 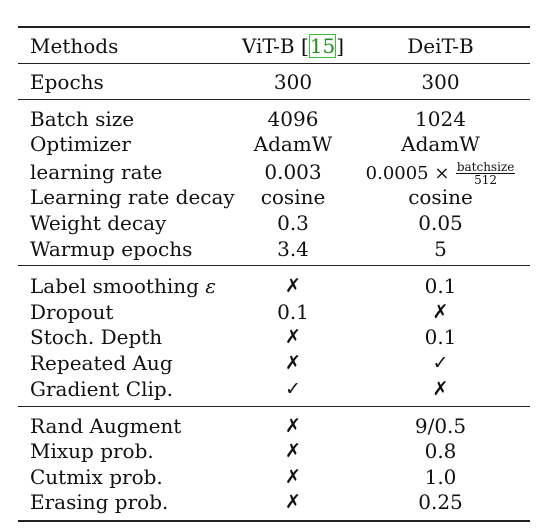 I want to click on lr-fraction: batchsize 512, so click(x=485, y=173).